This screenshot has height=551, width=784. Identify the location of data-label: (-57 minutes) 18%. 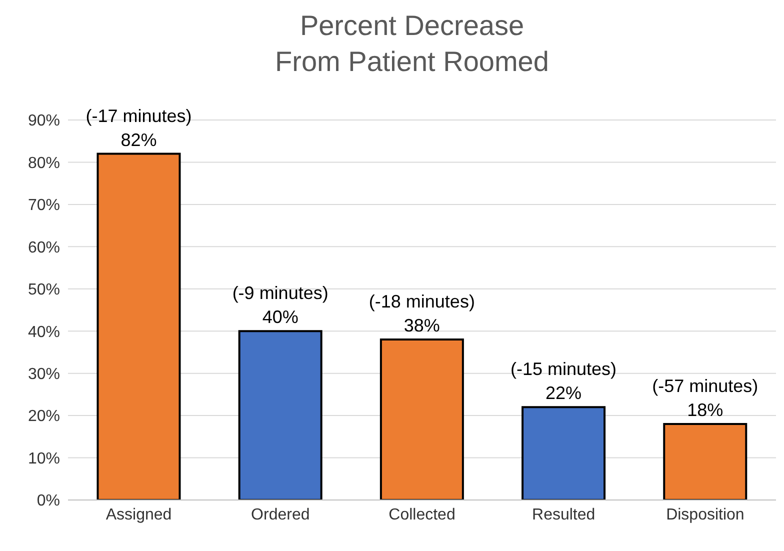
(705, 398).